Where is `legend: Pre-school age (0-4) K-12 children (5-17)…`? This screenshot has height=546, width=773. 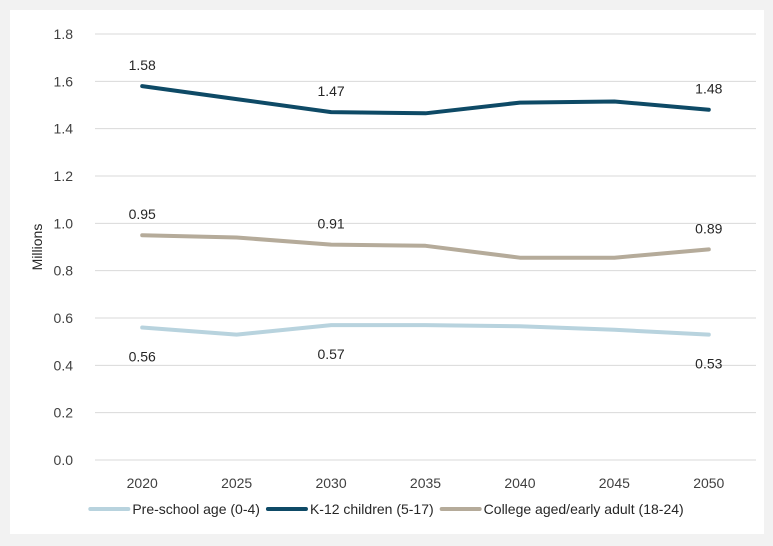
legend: Pre-school age (0-4) K-12 children (5-17)… is located at coordinates (386, 509).